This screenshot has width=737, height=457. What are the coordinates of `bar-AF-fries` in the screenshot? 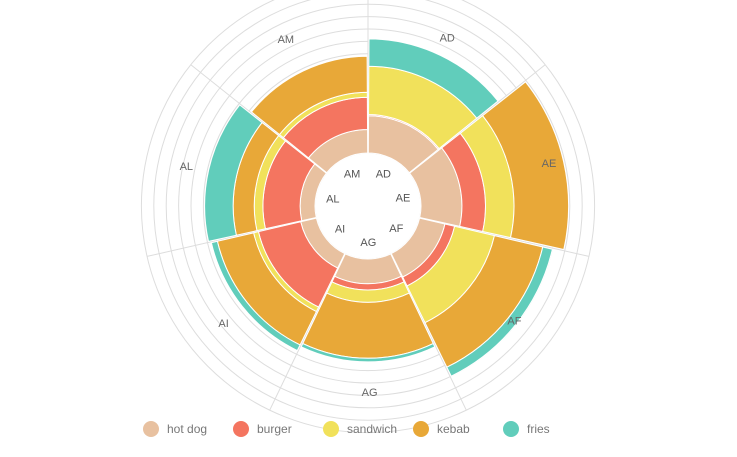 It's located at (499, 311).